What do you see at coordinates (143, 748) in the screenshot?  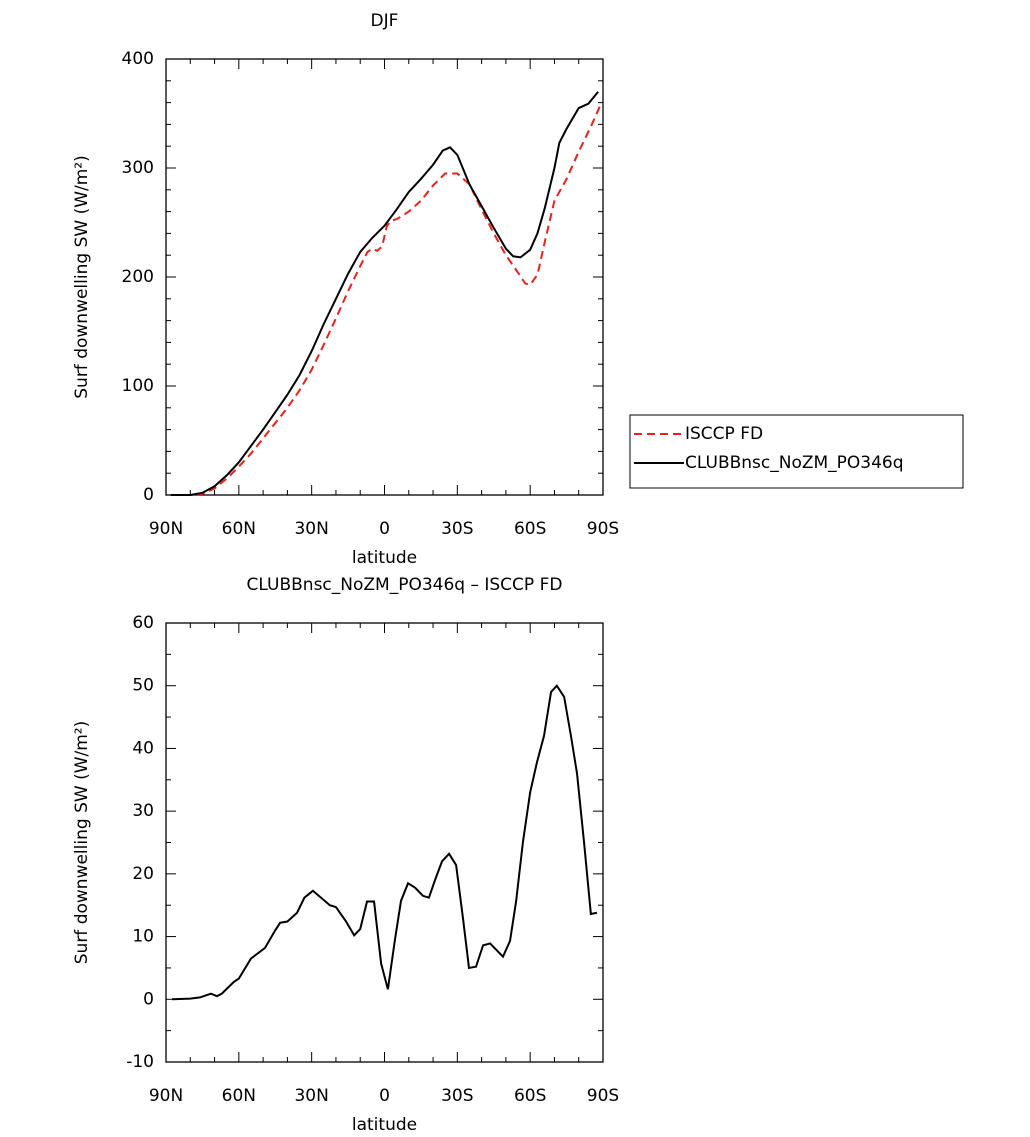 I see `y-tick-label: 40` at bounding box center [143, 748].